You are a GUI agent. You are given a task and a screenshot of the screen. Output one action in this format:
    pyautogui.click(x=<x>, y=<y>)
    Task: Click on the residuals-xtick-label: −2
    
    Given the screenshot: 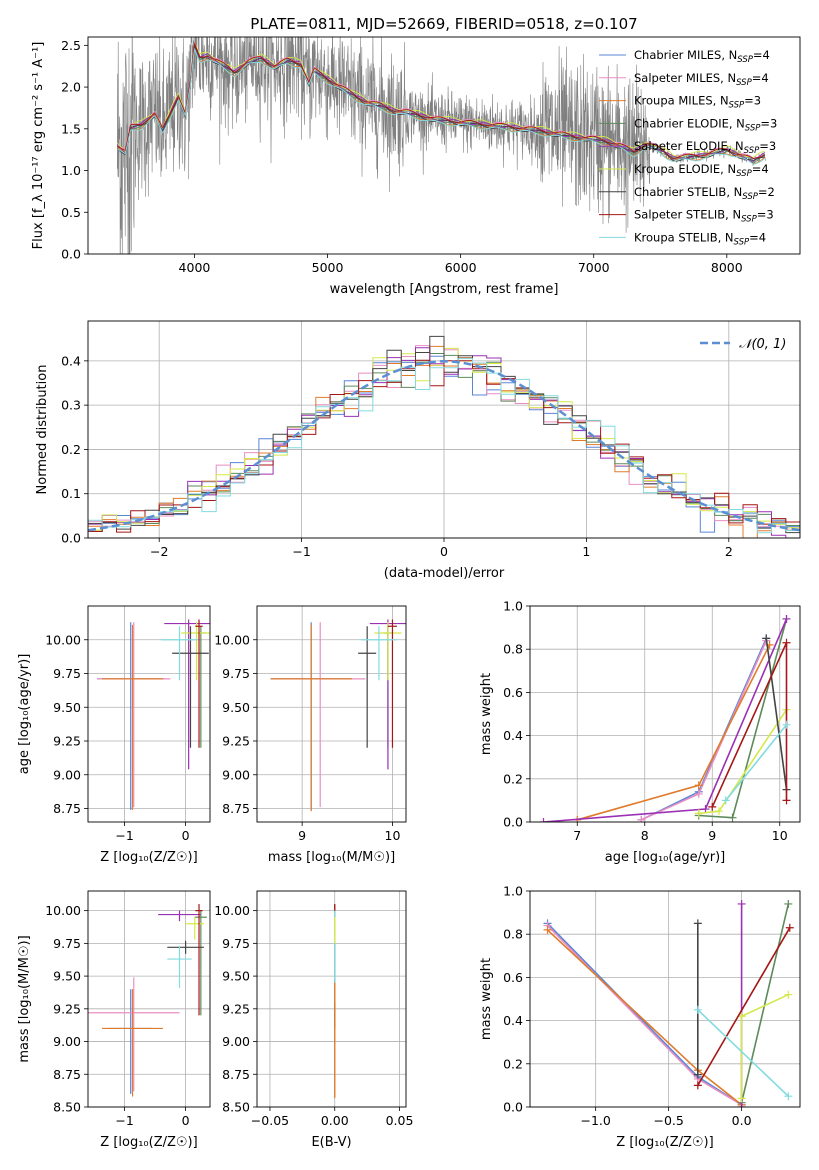 What is the action you would take?
    pyautogui.click(x=159, y=551)
    